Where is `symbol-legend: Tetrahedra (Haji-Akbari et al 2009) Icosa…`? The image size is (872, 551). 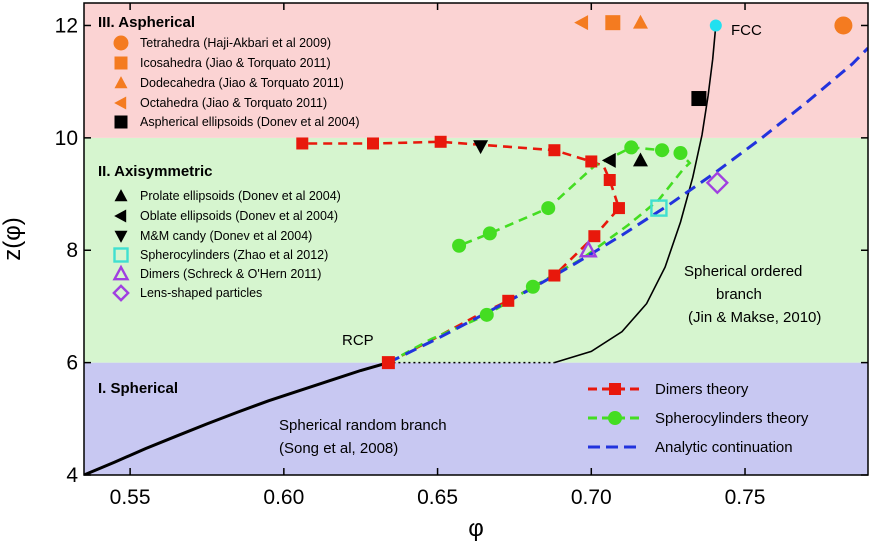
symbol-legend: Tetrahedra (Haji-Akbari et al 2009) Icosa… is located at coordinates (236, 168).